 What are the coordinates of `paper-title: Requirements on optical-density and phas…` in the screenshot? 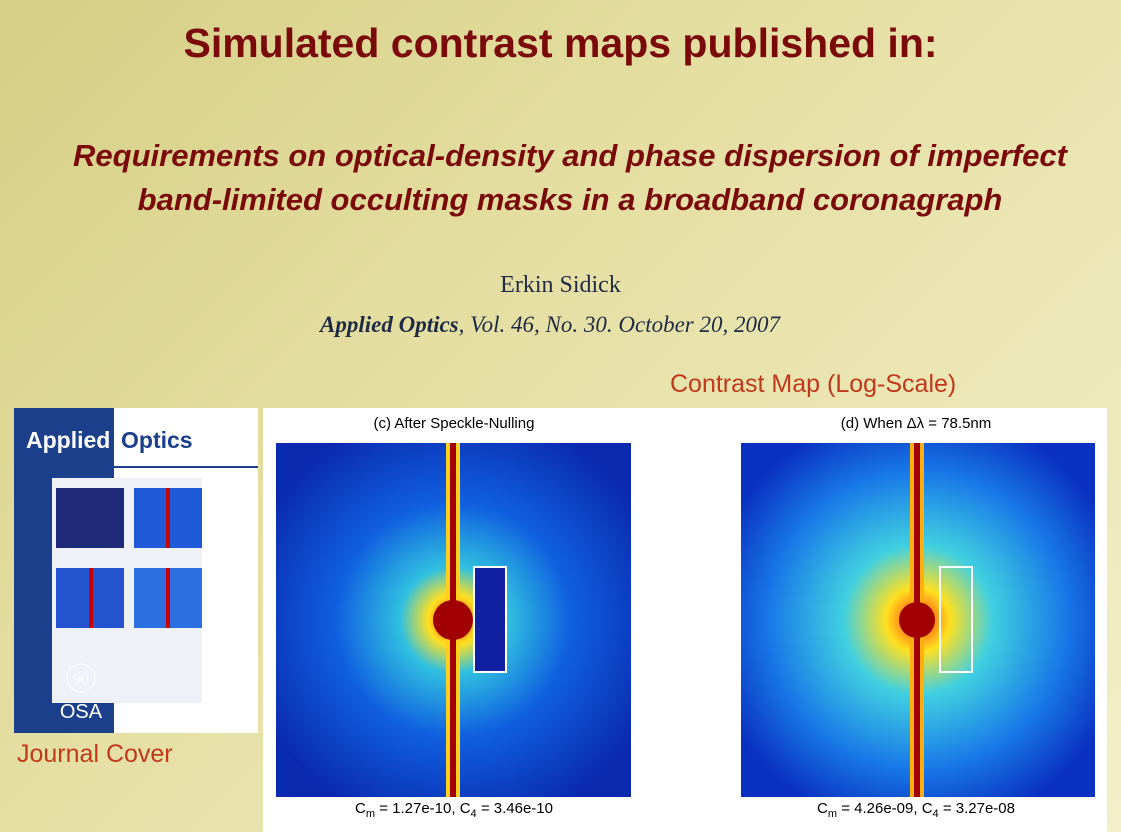 It's located at (570, 177).